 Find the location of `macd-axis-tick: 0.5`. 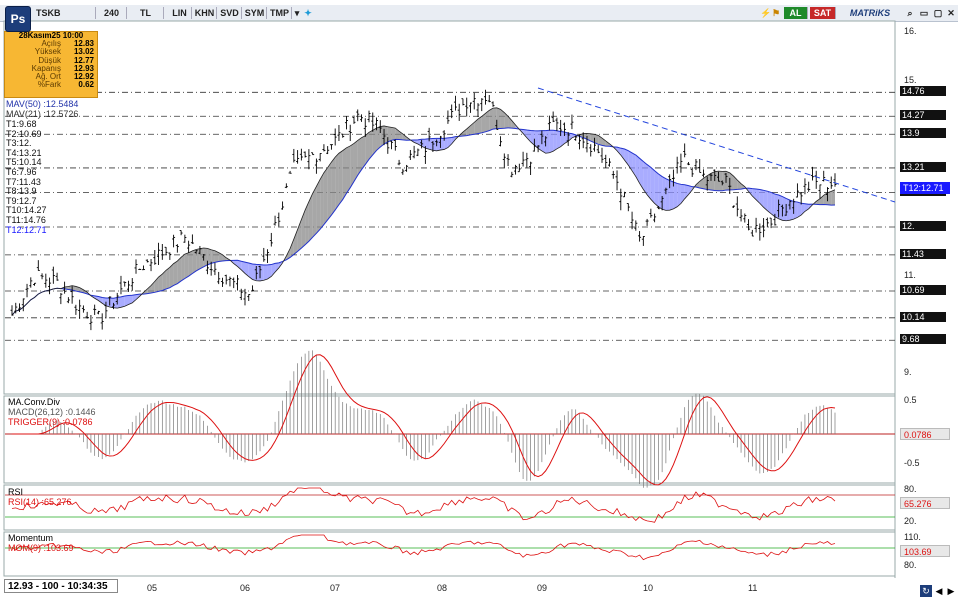

macd-axis-tick: 0.5 is located at coordinates (910, 400).